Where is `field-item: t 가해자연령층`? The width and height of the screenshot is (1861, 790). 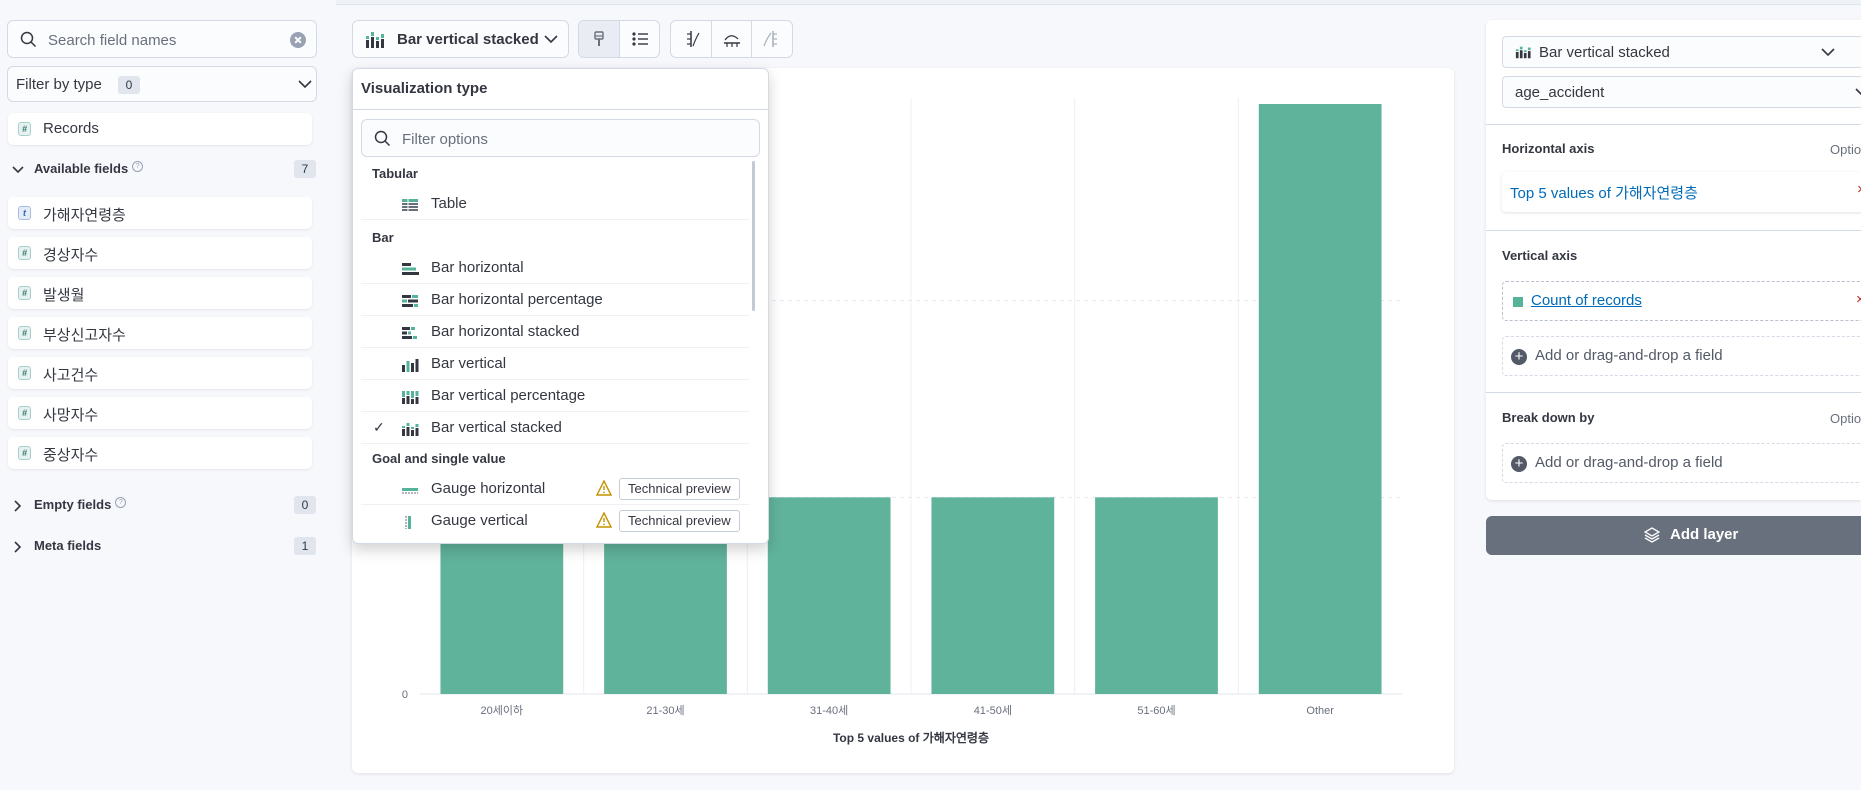
field-item: t 가해자연령층 is located at coordinates (160, 213).